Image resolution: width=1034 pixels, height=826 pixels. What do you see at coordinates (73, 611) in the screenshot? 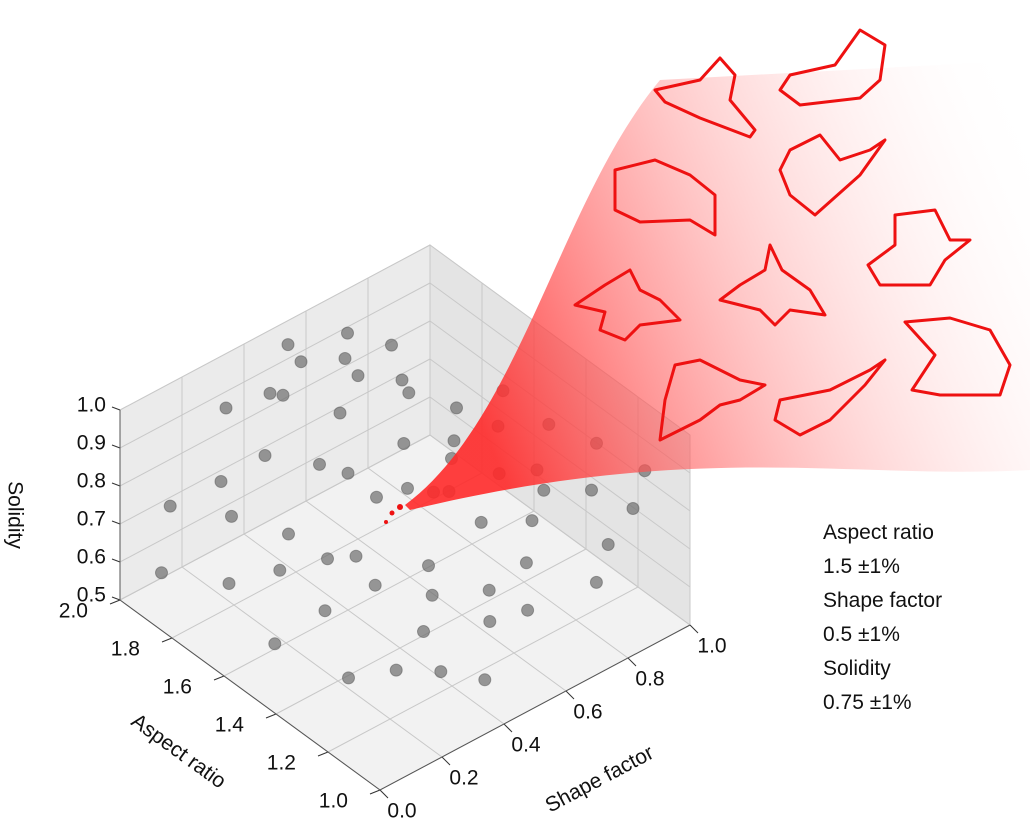
I see `y-tick-label: 2.0` at bounding box center [73, 611].